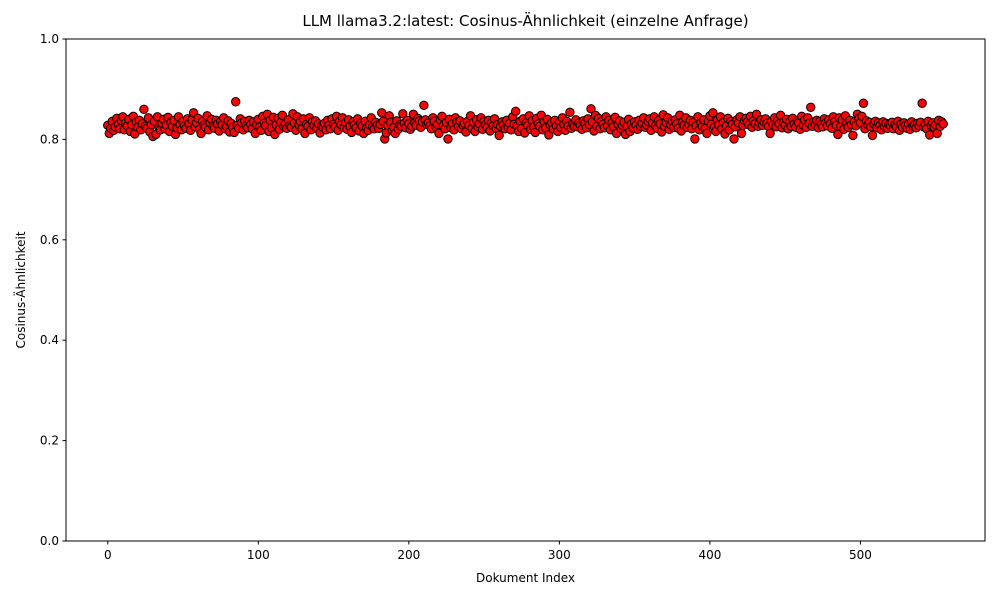  I want to click on y-tick-label: 0.6, so click(49, 240).